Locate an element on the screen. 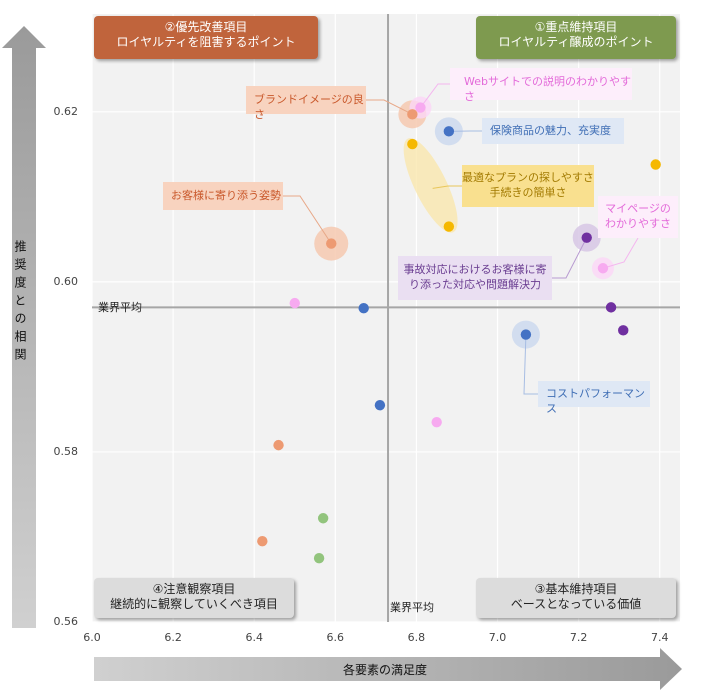 The height and width of the screenshot is (696, 703). connector-plan is located at coordinates (447, 187).